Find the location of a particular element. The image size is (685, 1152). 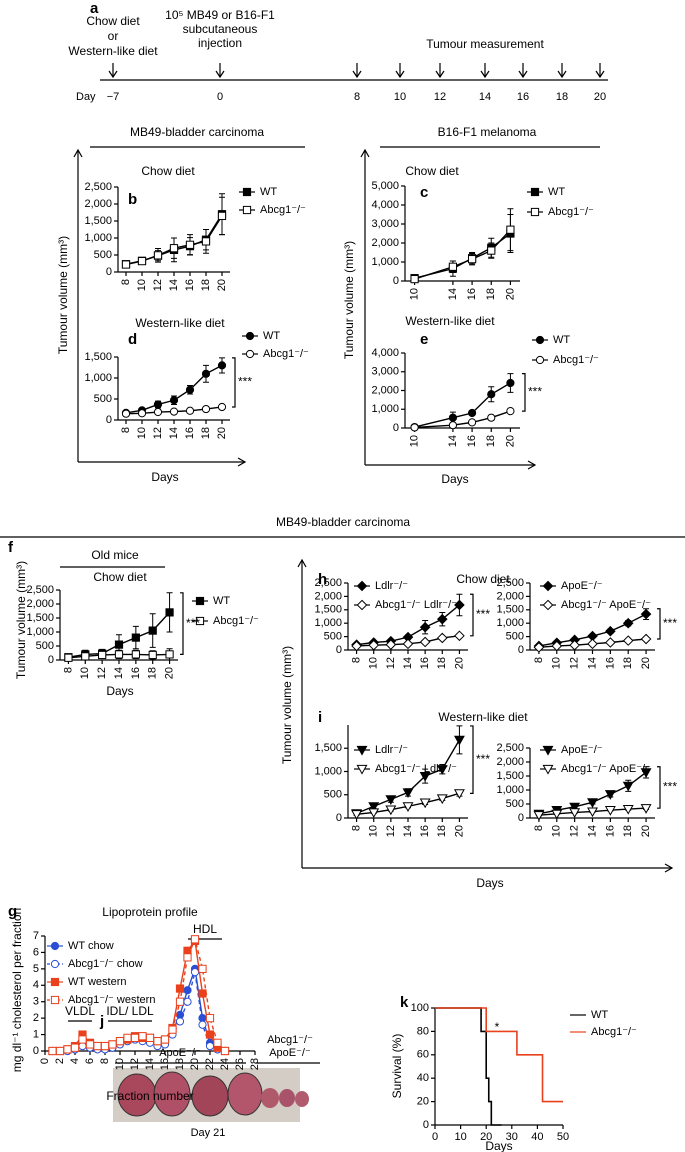

x-tick-label: 30 is located at coordinates (512, 1137).